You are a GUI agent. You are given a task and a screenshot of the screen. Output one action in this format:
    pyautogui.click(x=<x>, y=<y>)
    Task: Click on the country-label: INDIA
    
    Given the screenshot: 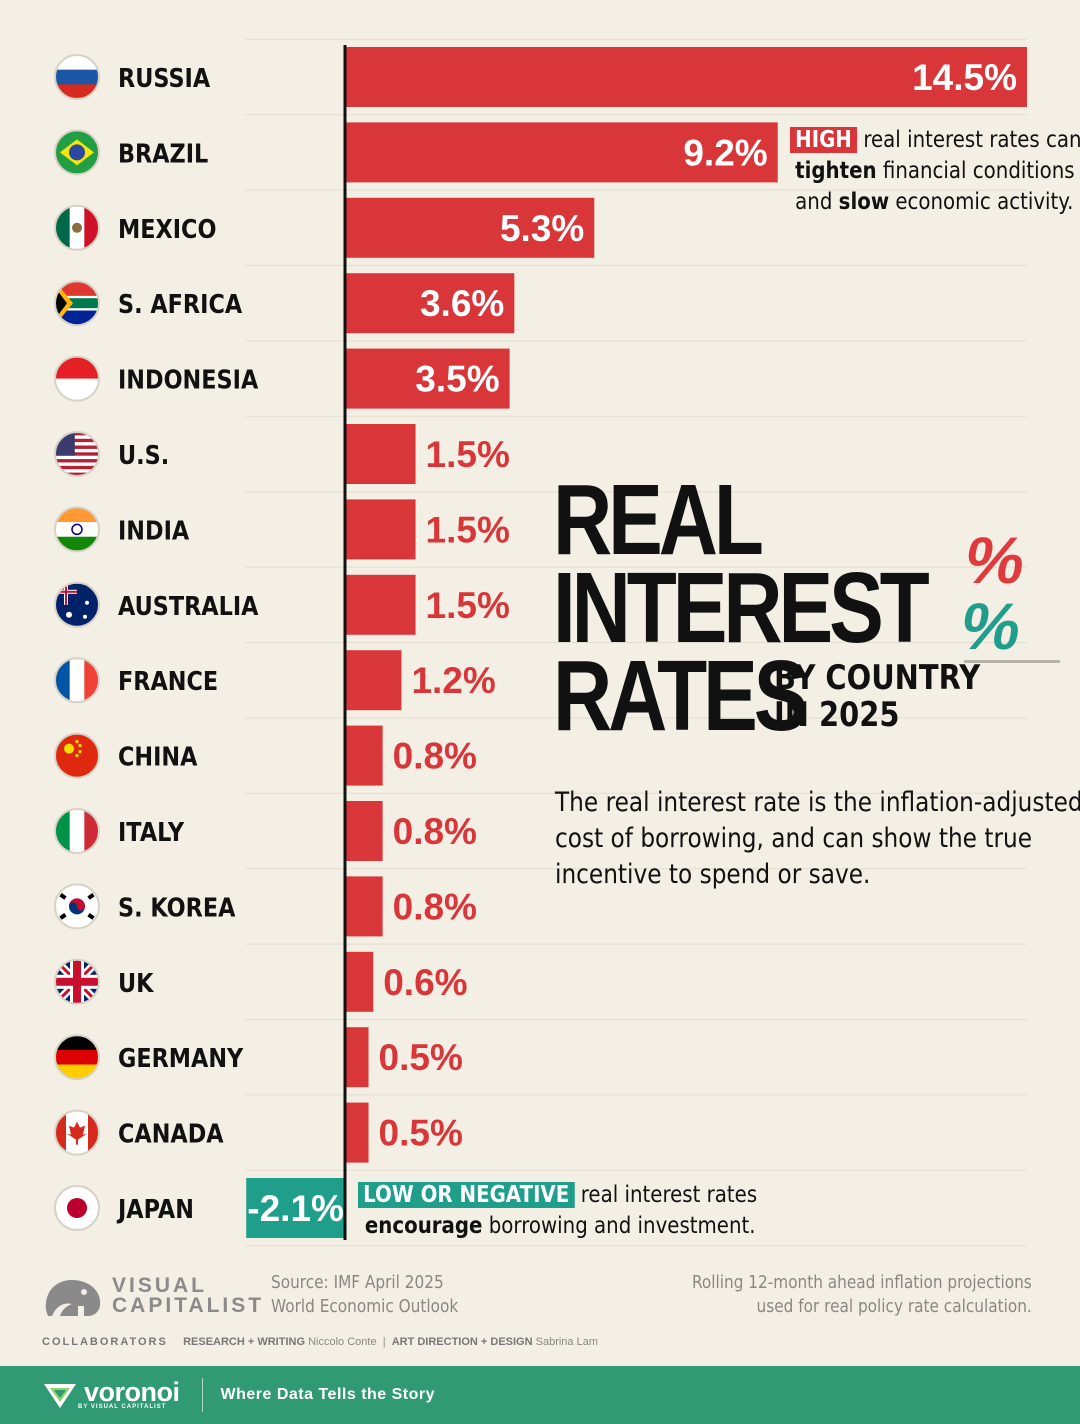 What is the action you would take?
    pyautogui.click(x=153, y=530)
    